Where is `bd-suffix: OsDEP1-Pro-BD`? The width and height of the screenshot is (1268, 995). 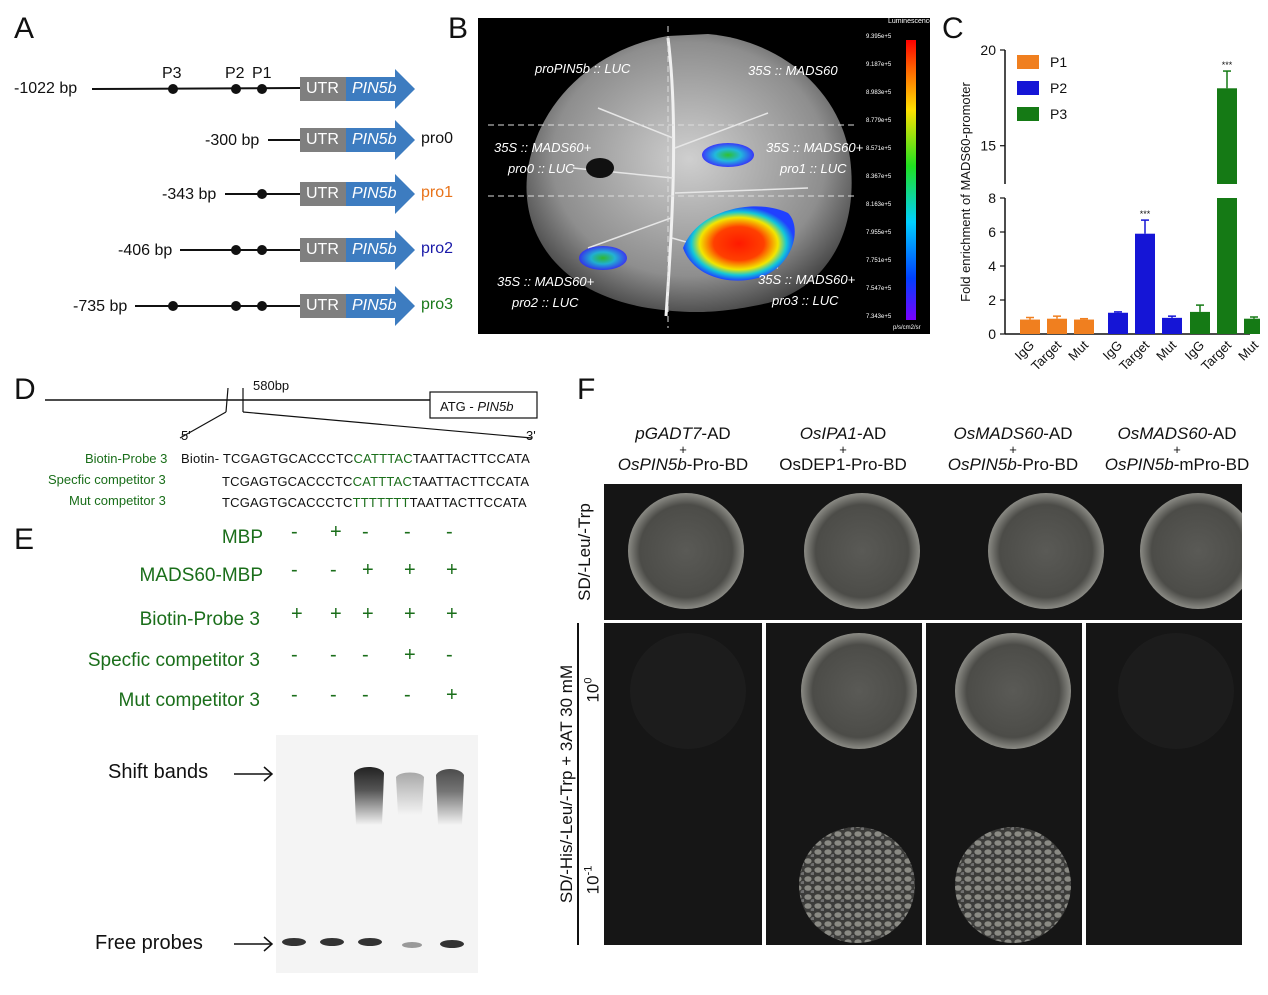
bd-suffix: OsDEP1-Pro-BD is located at coordinates (843, 464).